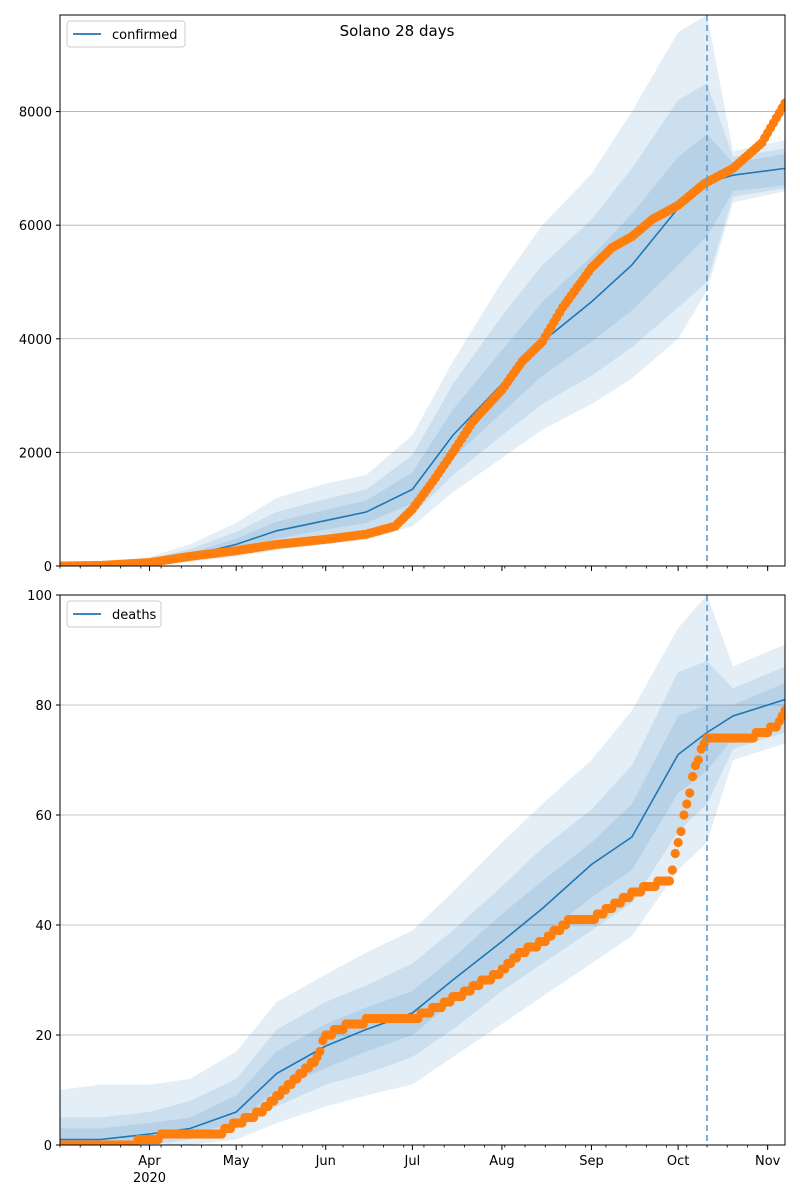 Image resolution: width=800 pixels, height=1200 pixels. Describe the element at coordinates (149, 1178) in the screenshot. I see `x-tick-year-label: 2020` at that location.